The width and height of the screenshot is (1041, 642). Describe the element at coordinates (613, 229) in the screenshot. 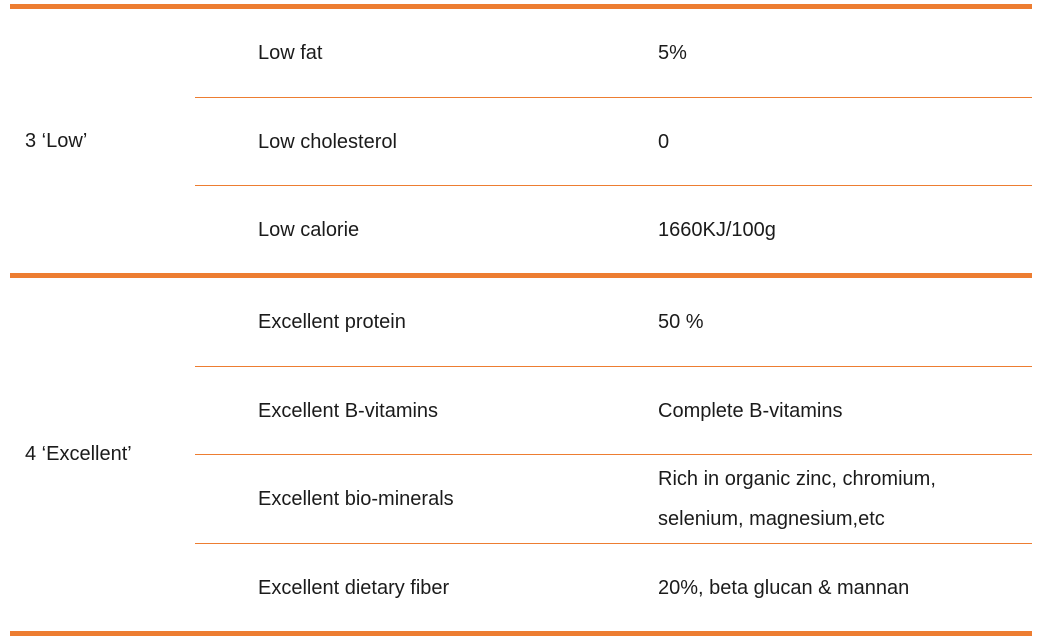

I see `table-row: Low calorie 1660KJ/100g` at that location.